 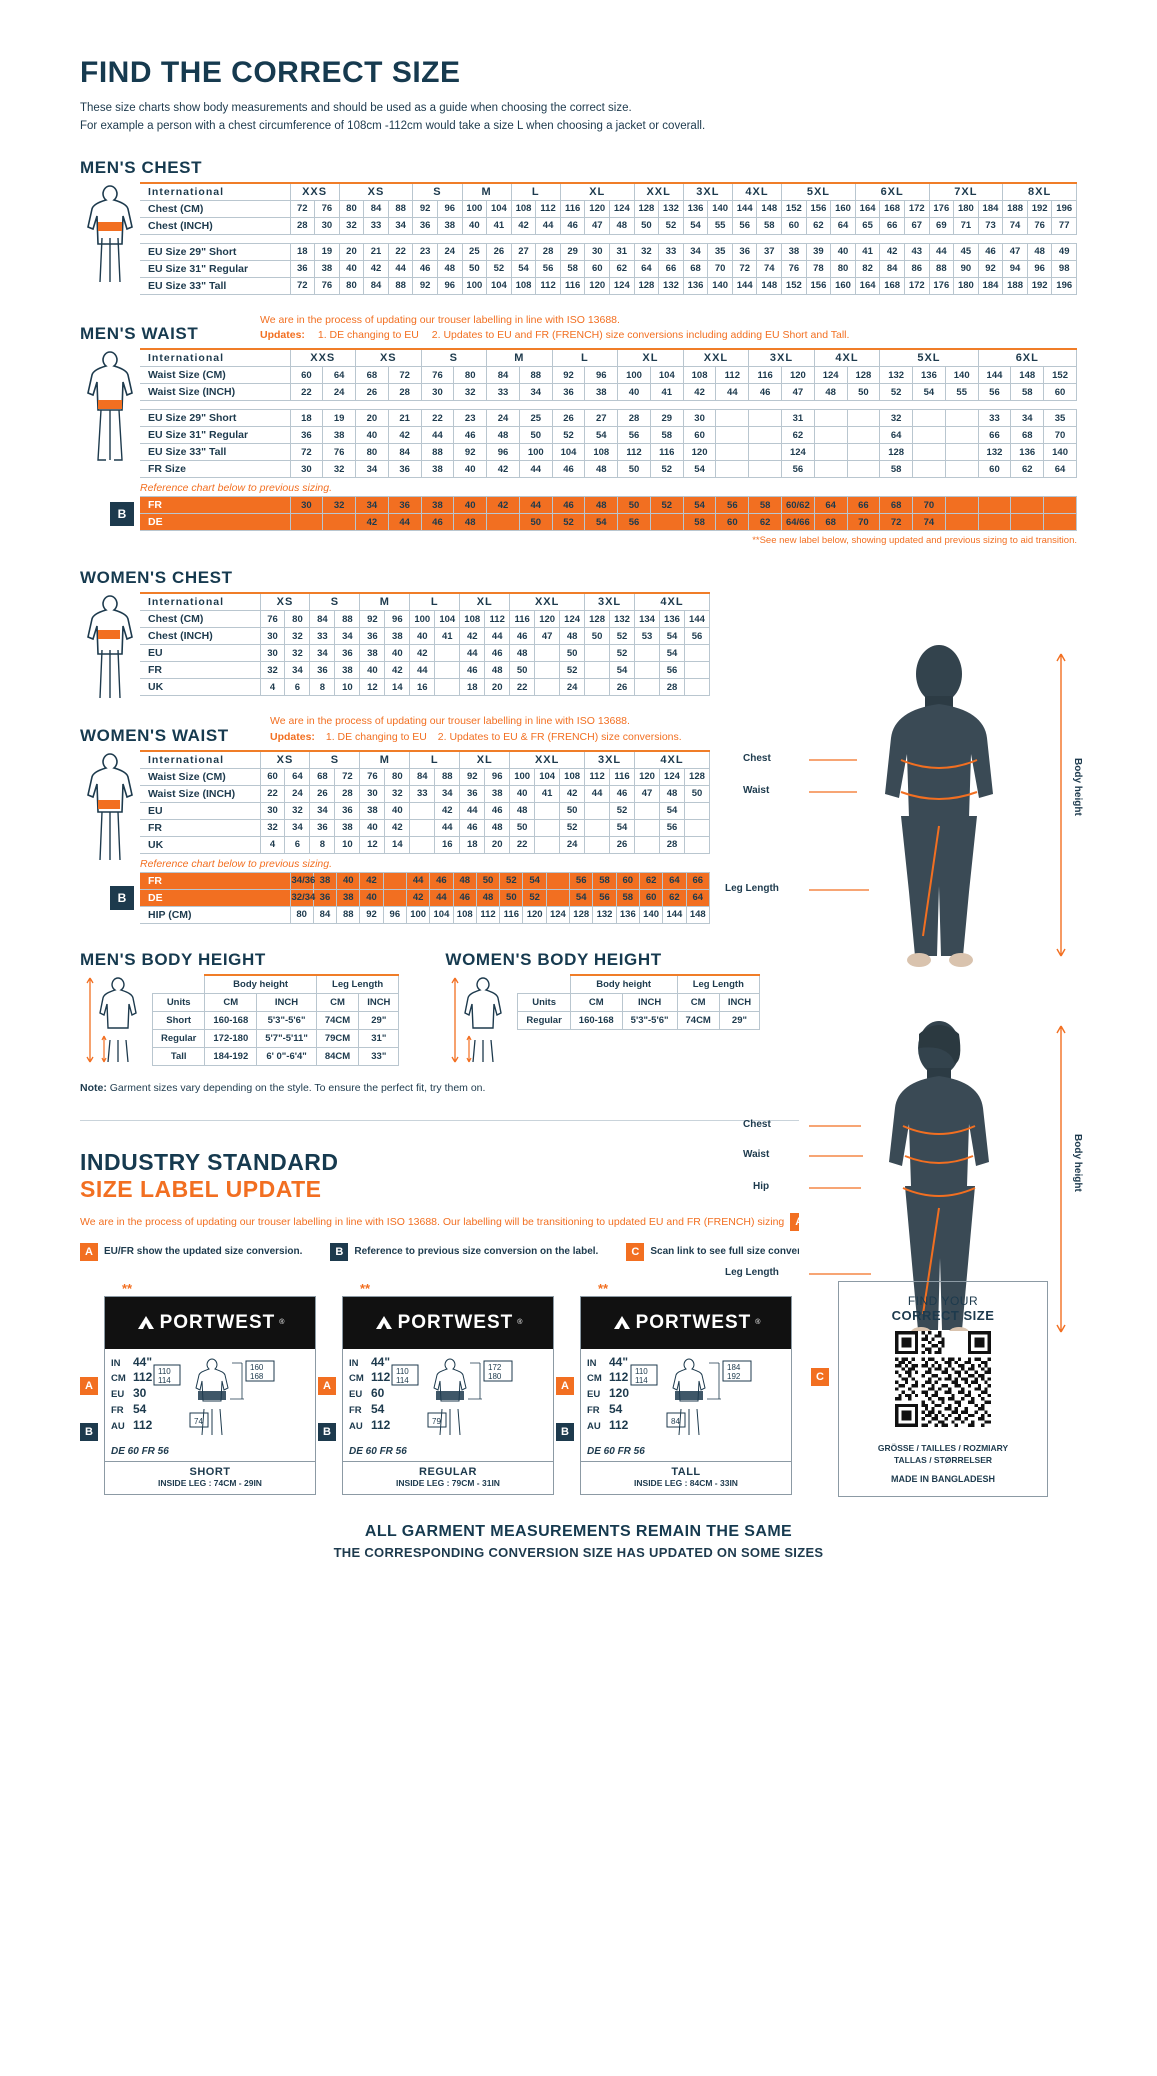 What do you see at coordinates (697, 776) in the screenshot?
I see `table-cell: 128` at bounding box center [697, 776].